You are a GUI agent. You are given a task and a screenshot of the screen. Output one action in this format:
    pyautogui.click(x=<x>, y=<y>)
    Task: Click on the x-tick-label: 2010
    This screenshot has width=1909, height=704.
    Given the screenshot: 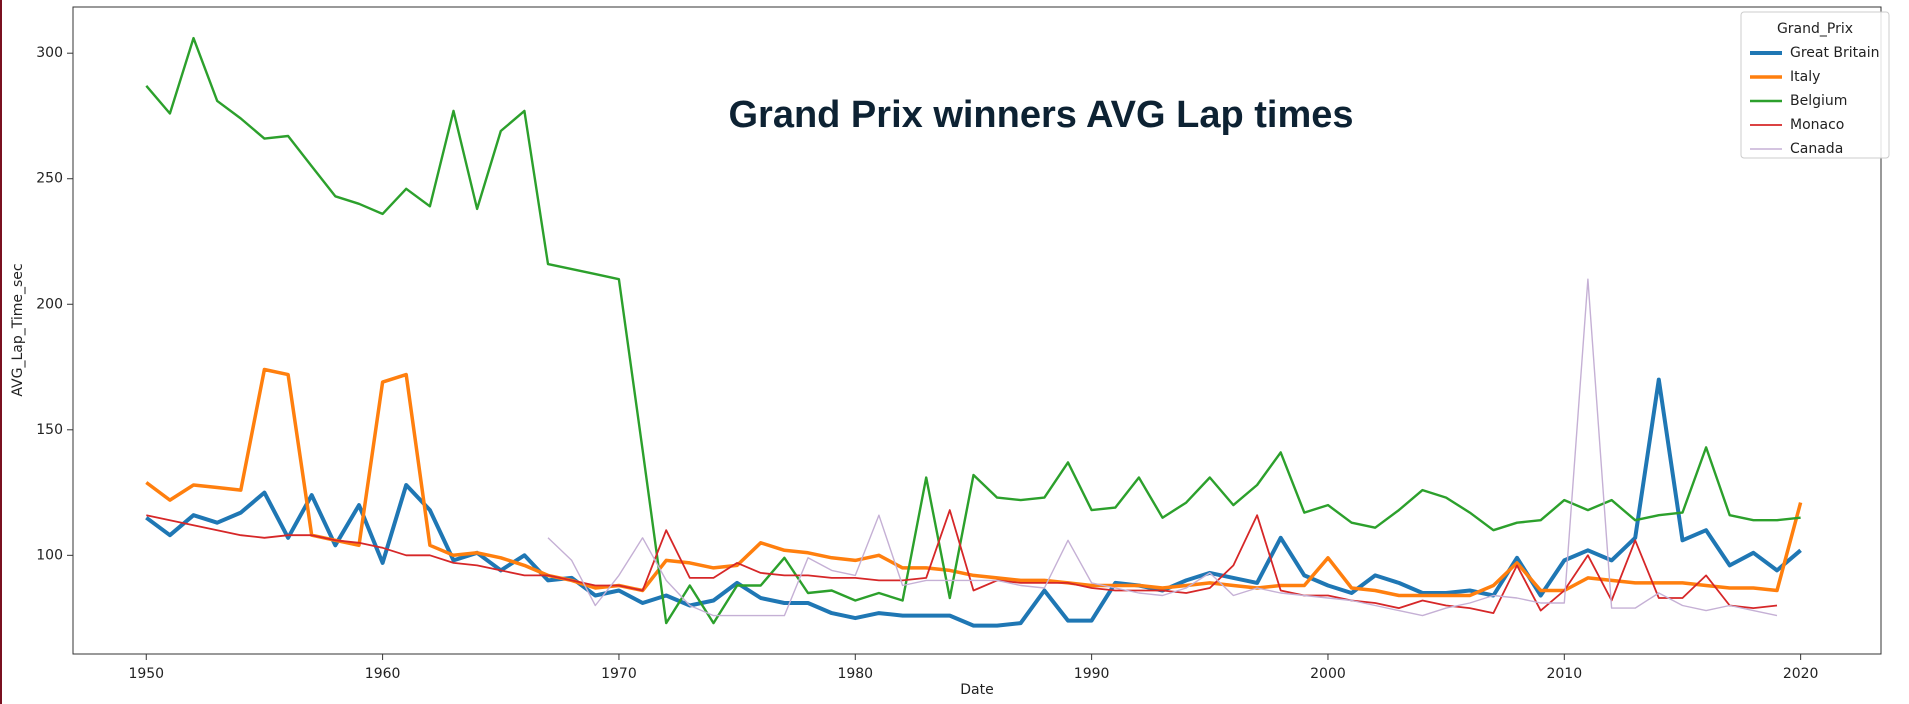 What is the action you would take?
    pyautogui.click(x=1564, y=674)
    